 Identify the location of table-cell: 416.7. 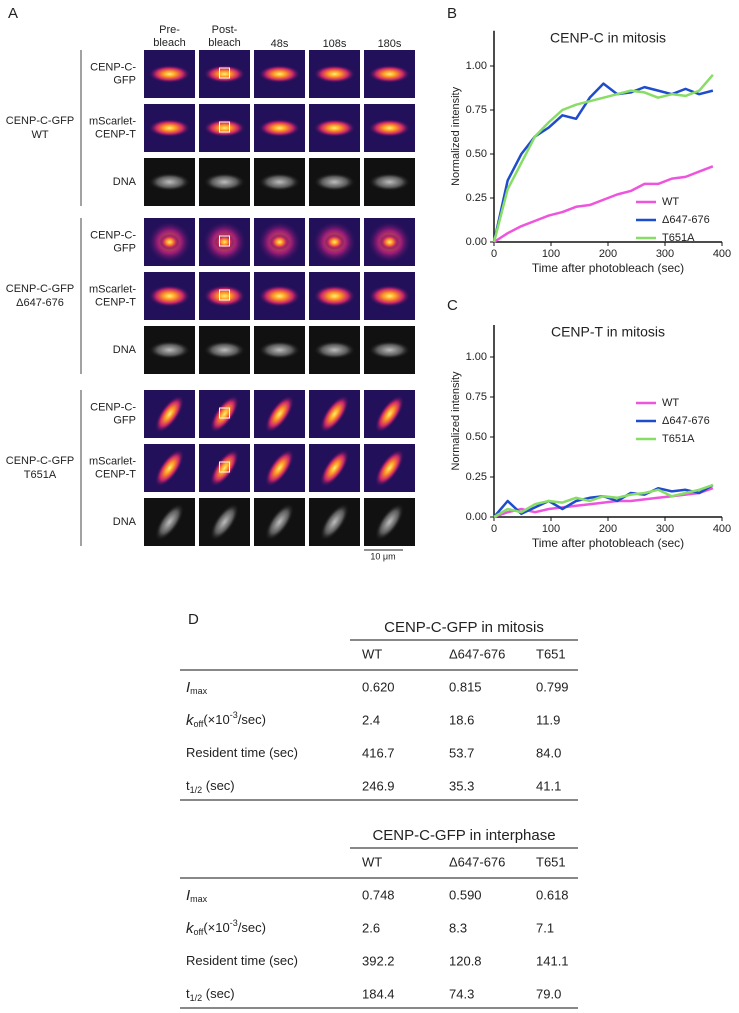
(378, 752).